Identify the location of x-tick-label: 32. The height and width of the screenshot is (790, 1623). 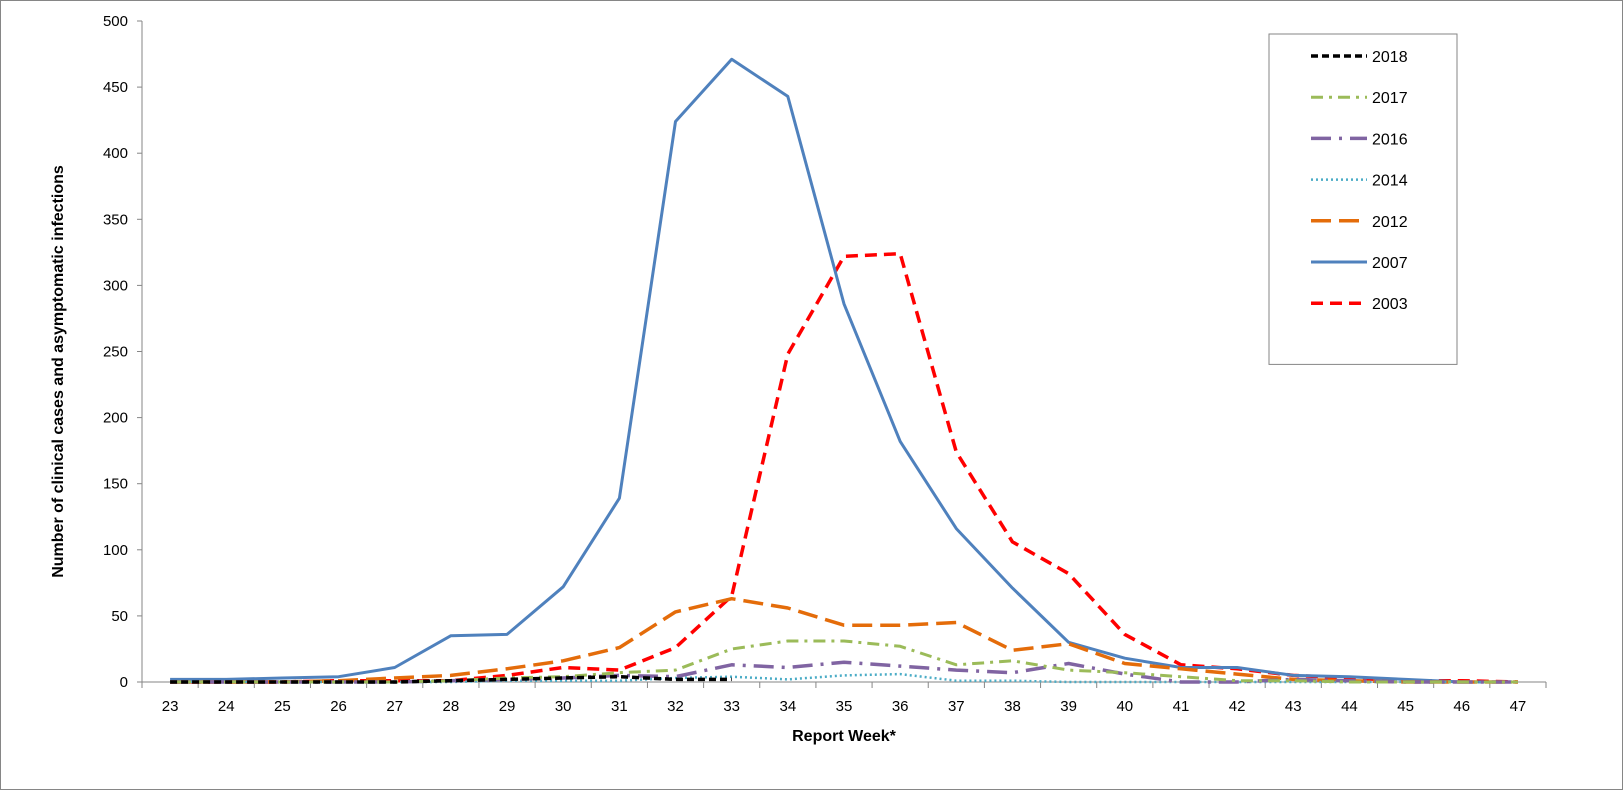
(675, 706).